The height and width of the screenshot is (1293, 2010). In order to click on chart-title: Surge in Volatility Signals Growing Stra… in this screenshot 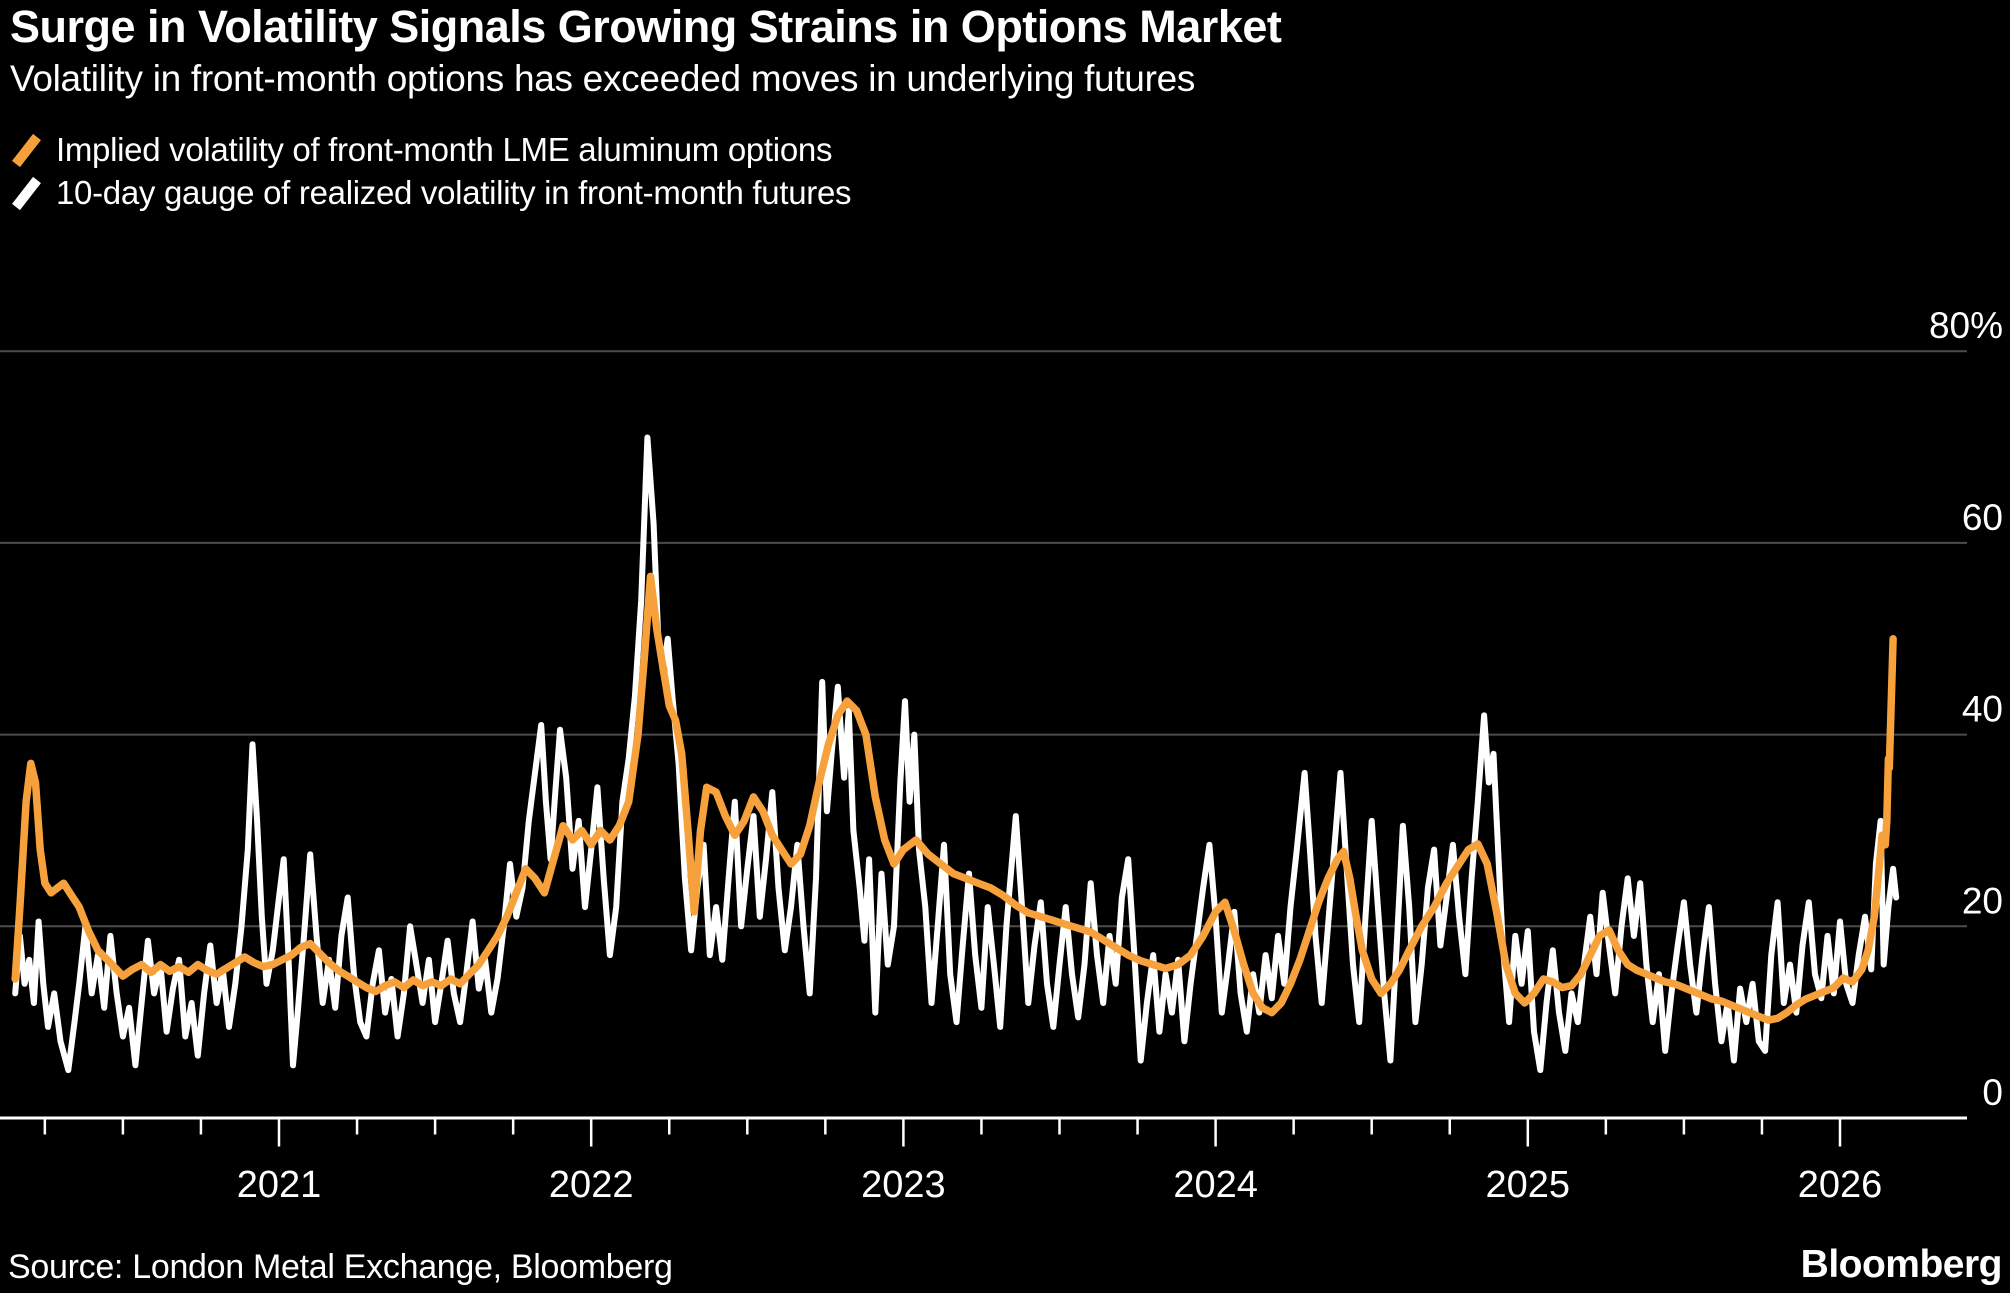, I will do `click(646, 26)`.